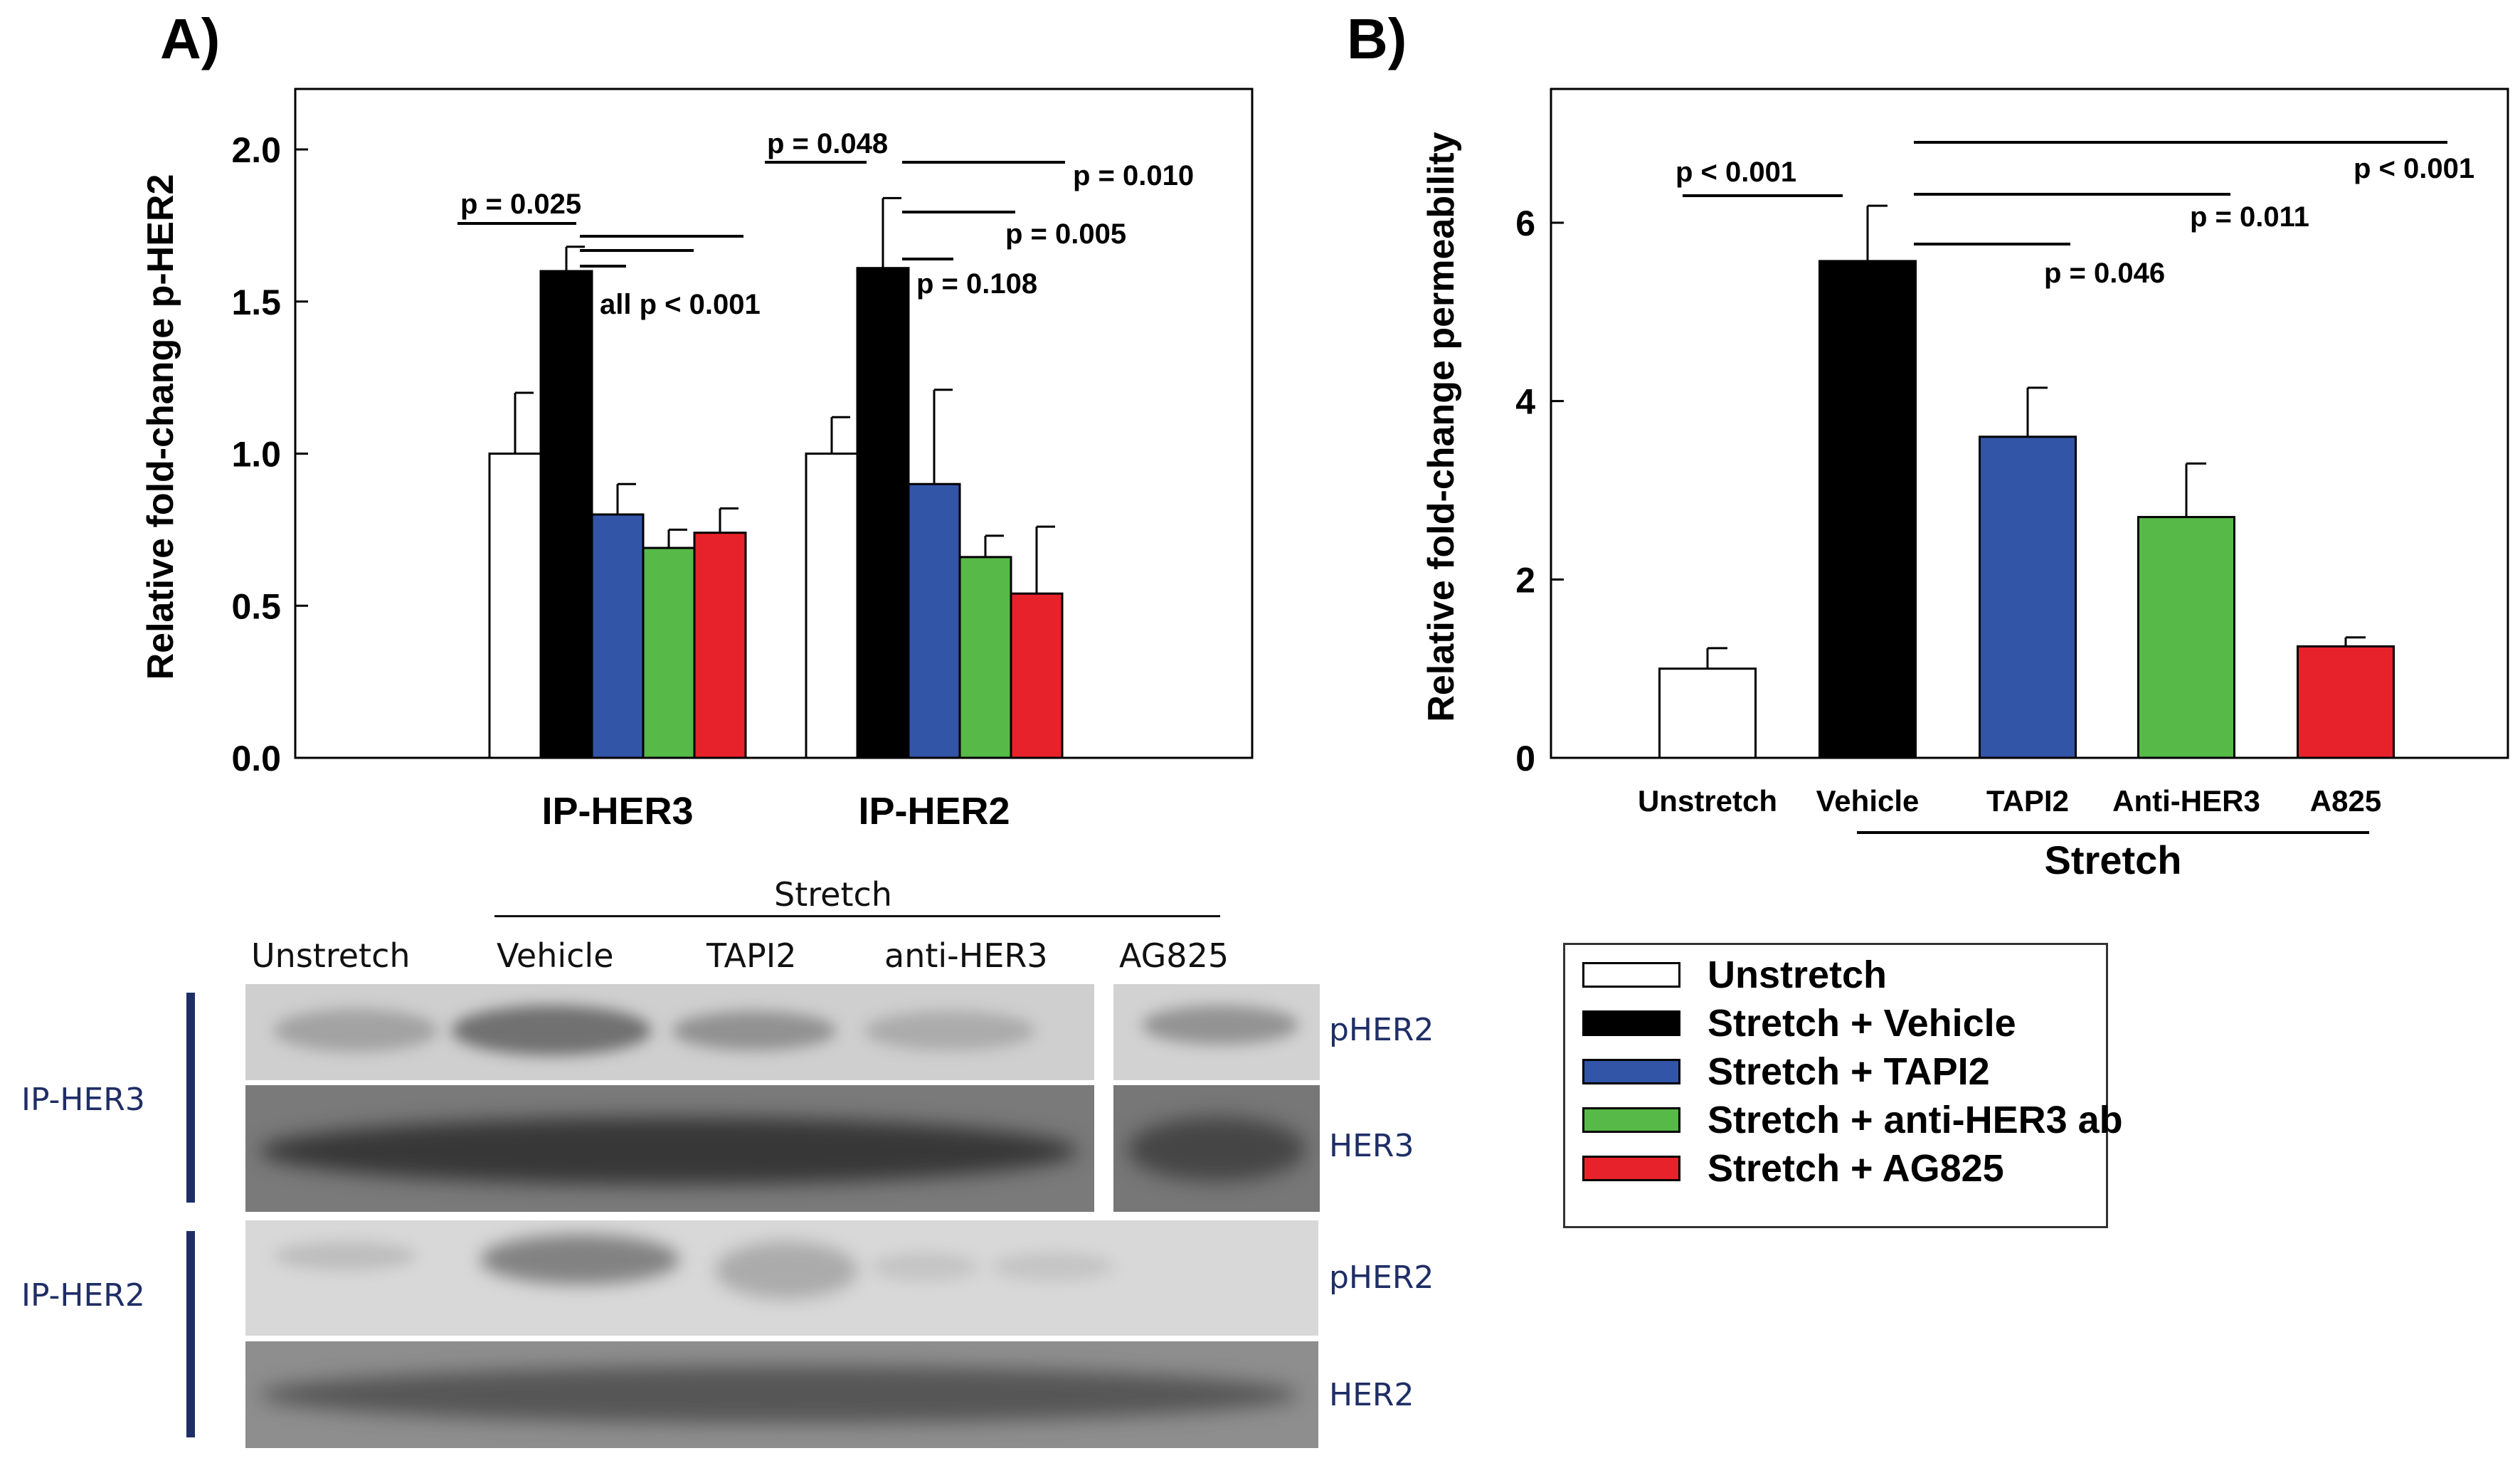 The image size is (2520, 1468). Describe the element at coordinates (1525, 580) in the screenshot. I see `y-tick-label: 2` at that location.